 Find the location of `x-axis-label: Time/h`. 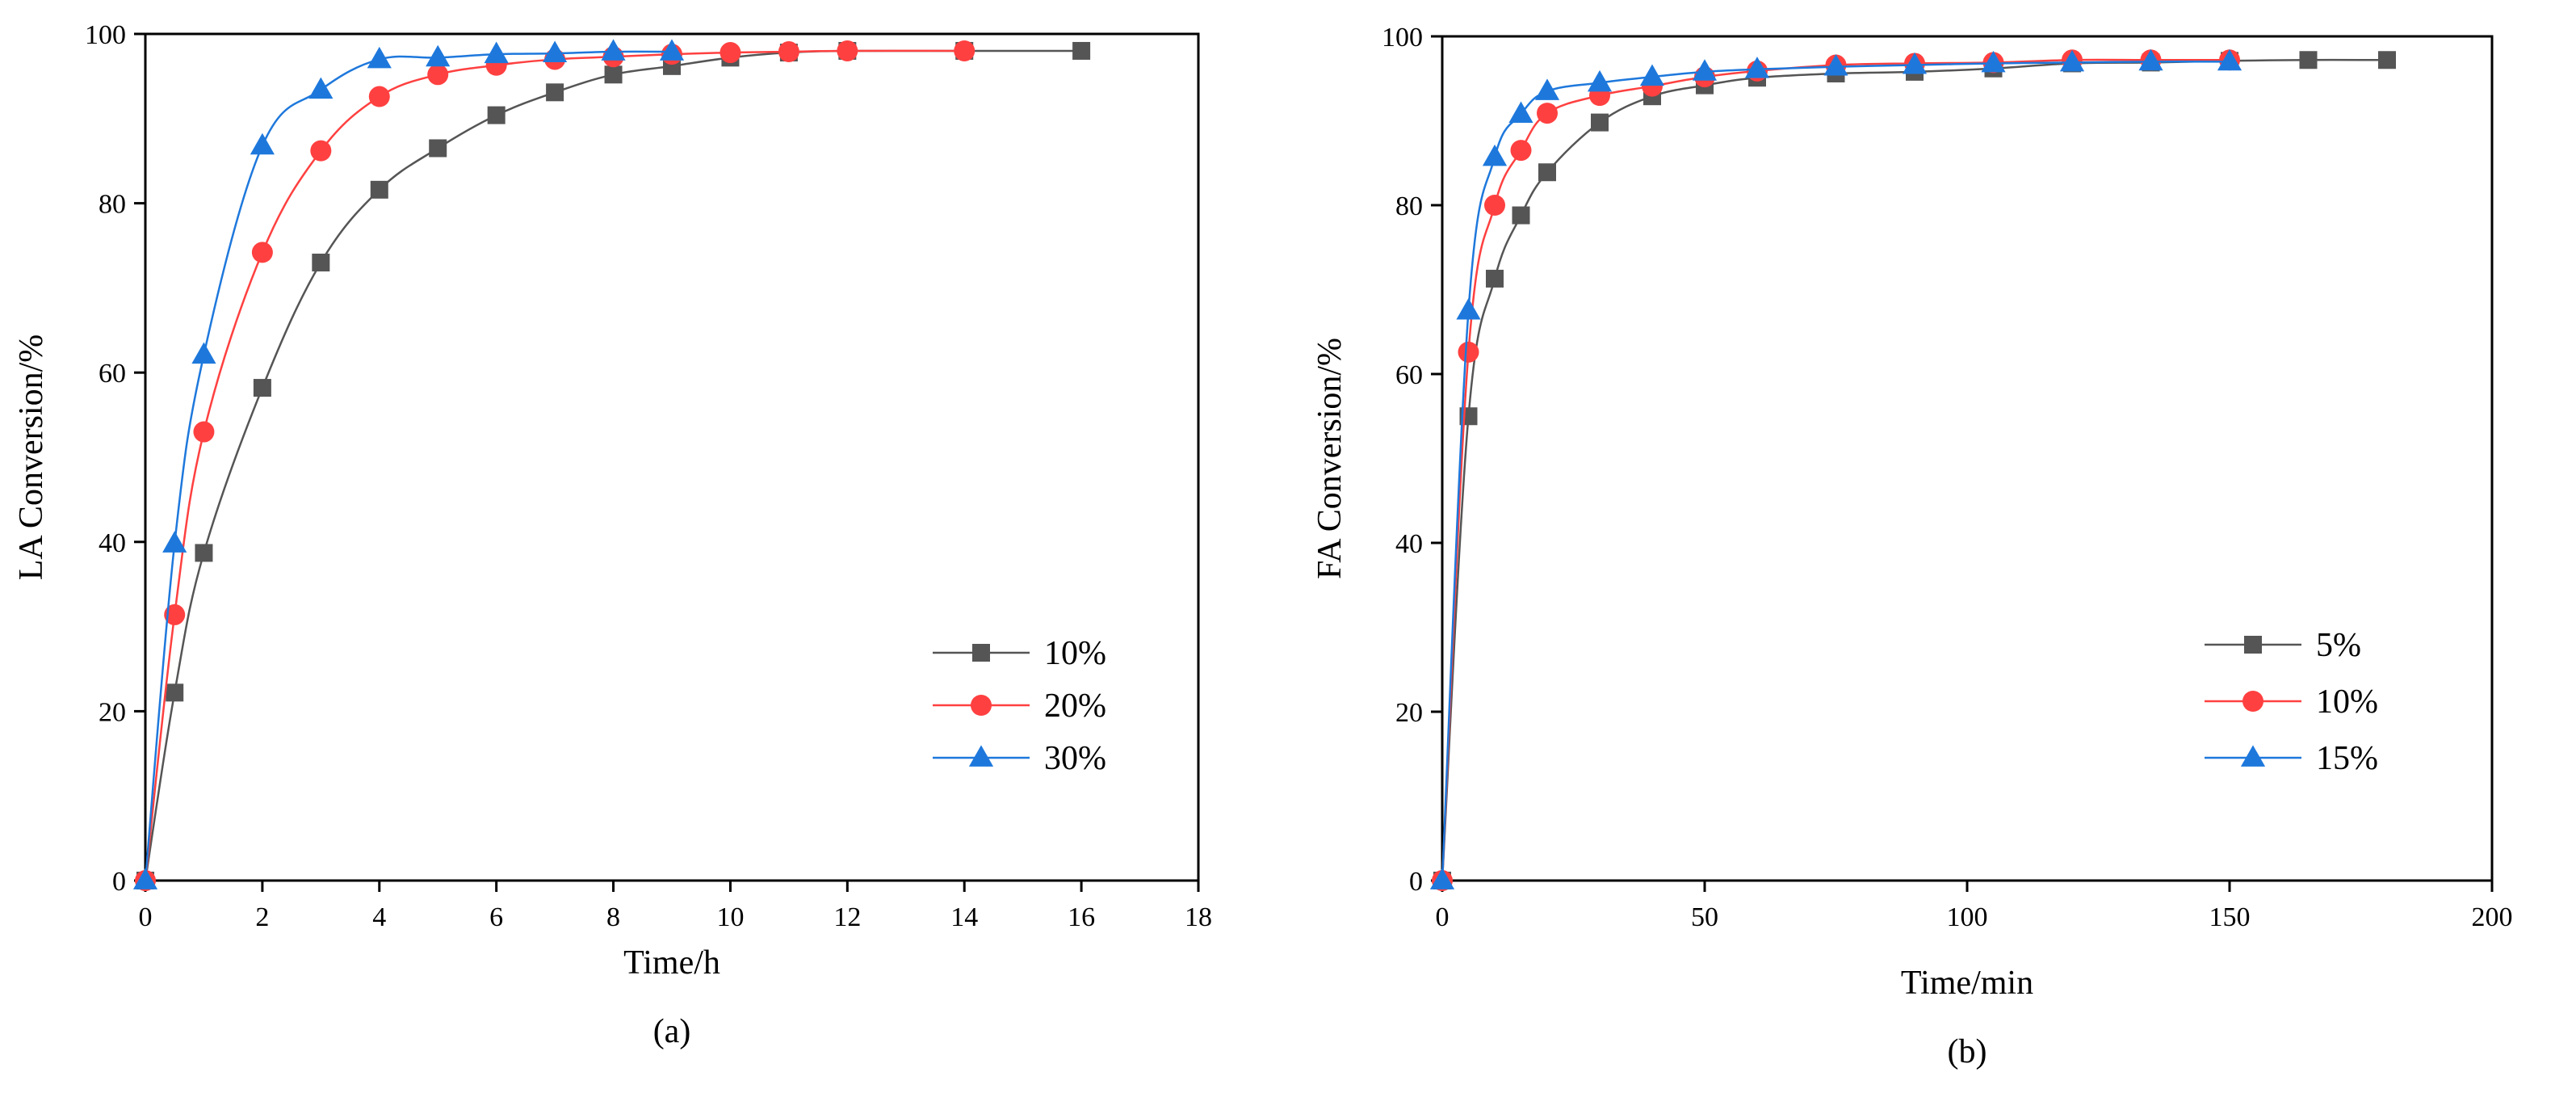

x-axis-label: Time/h is located at coordinates (671, 963).